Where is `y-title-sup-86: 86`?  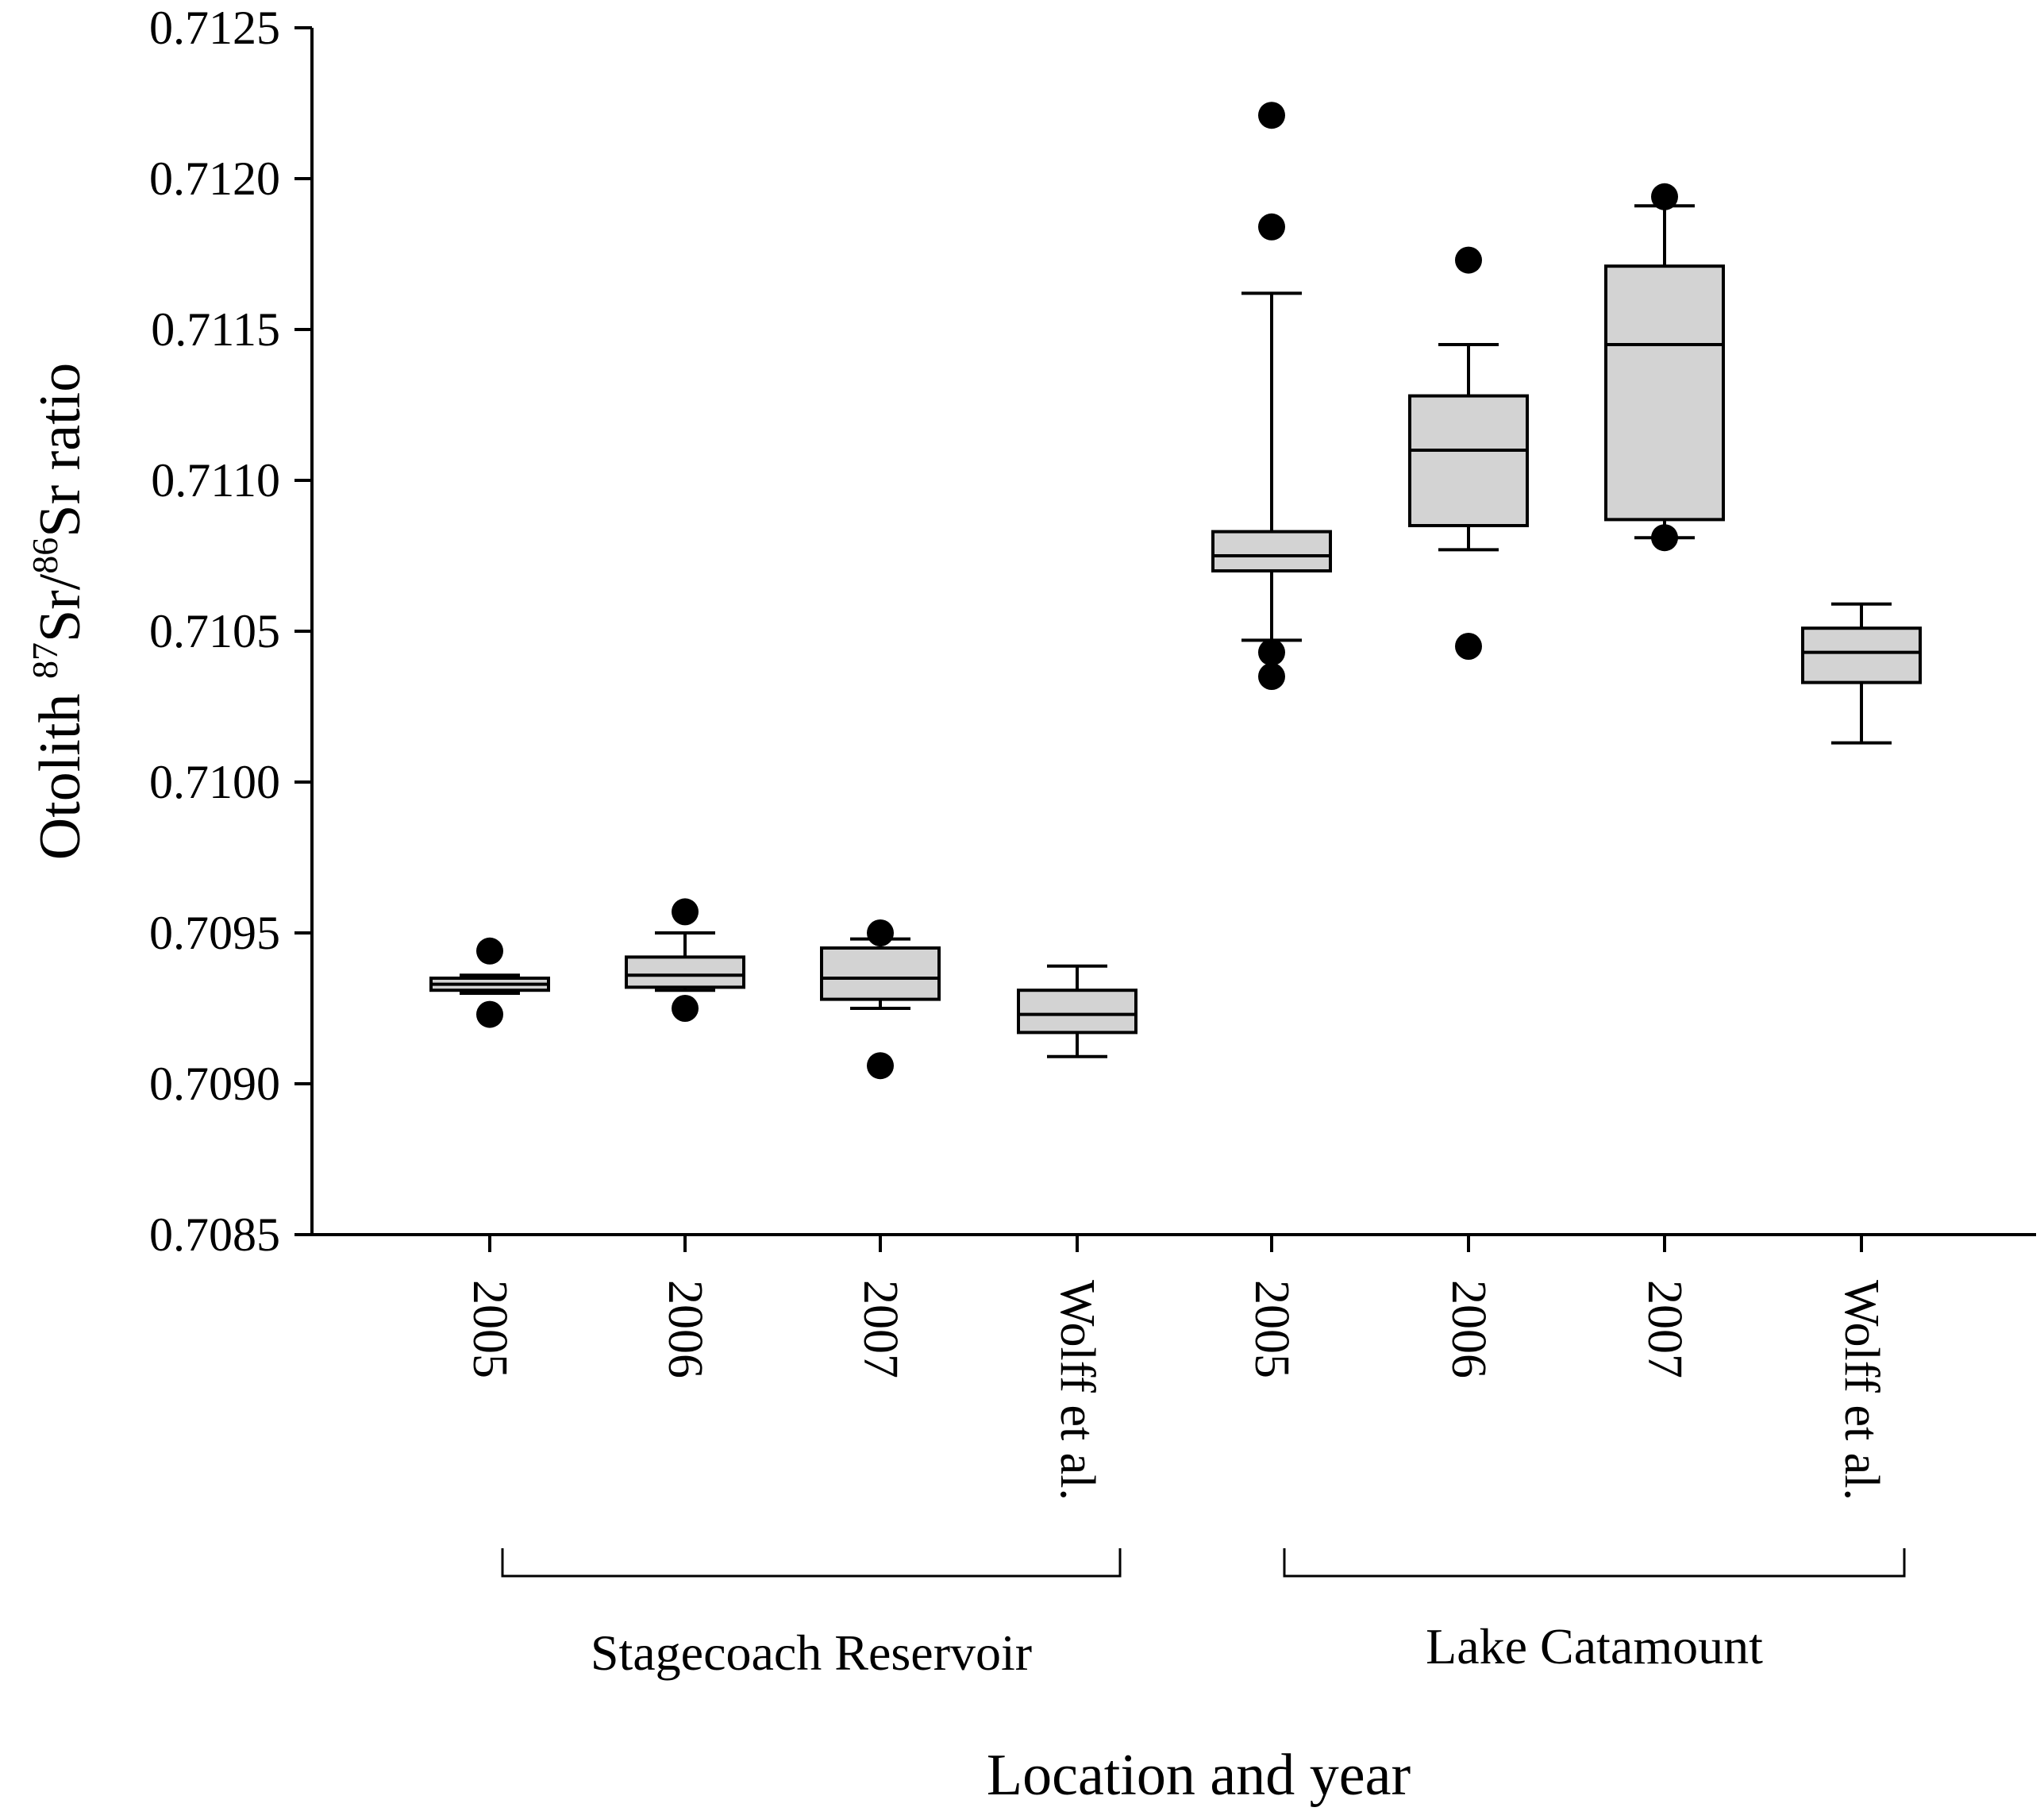 y-title-sup-86: 86 is located at coordinates (45, 556).